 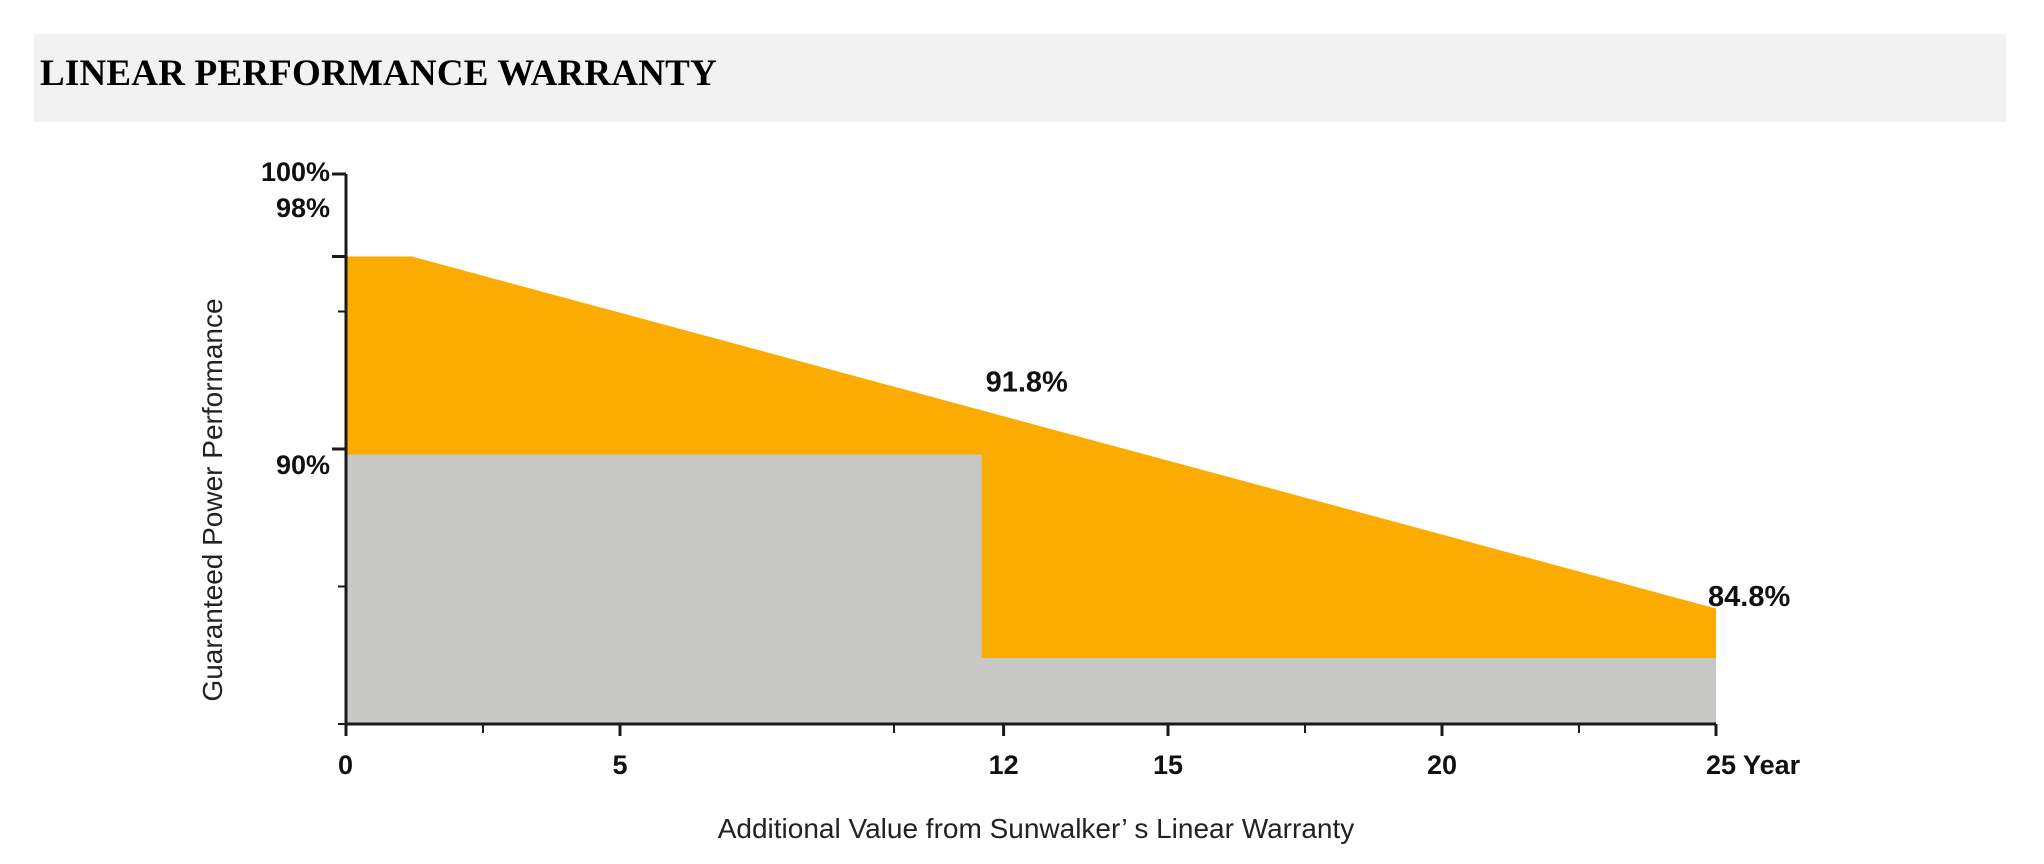 I want to click on x-tick-label: 5, so click(x=619, y=765).